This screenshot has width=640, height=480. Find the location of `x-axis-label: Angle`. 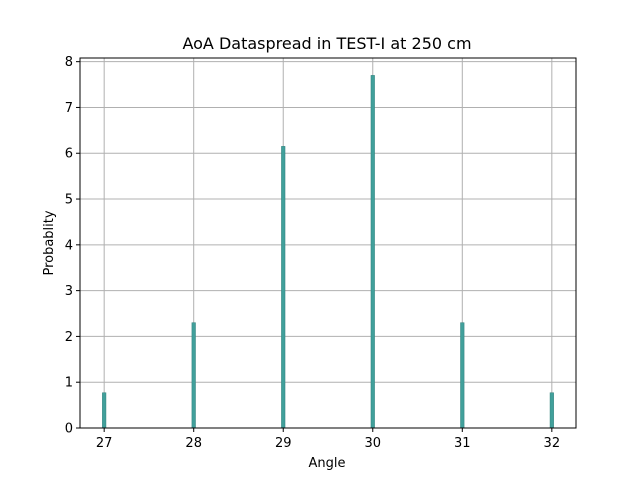

x-axis-label: Angle is located at coordinates (327, 463).